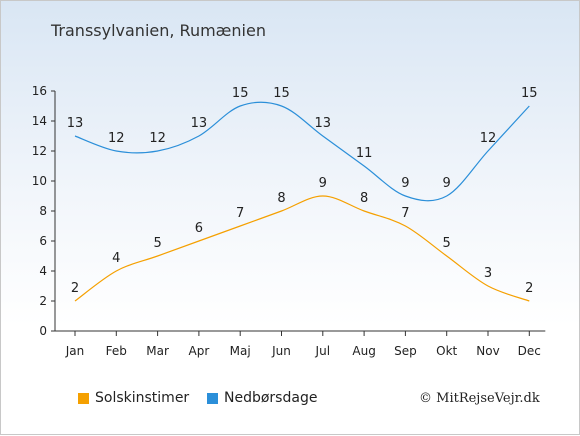 The width and height of the screenshot is (580, 436). Describe the element at coordinates (116, 351) in the screenshot. I see `x-tick-label: Feb` at that location.